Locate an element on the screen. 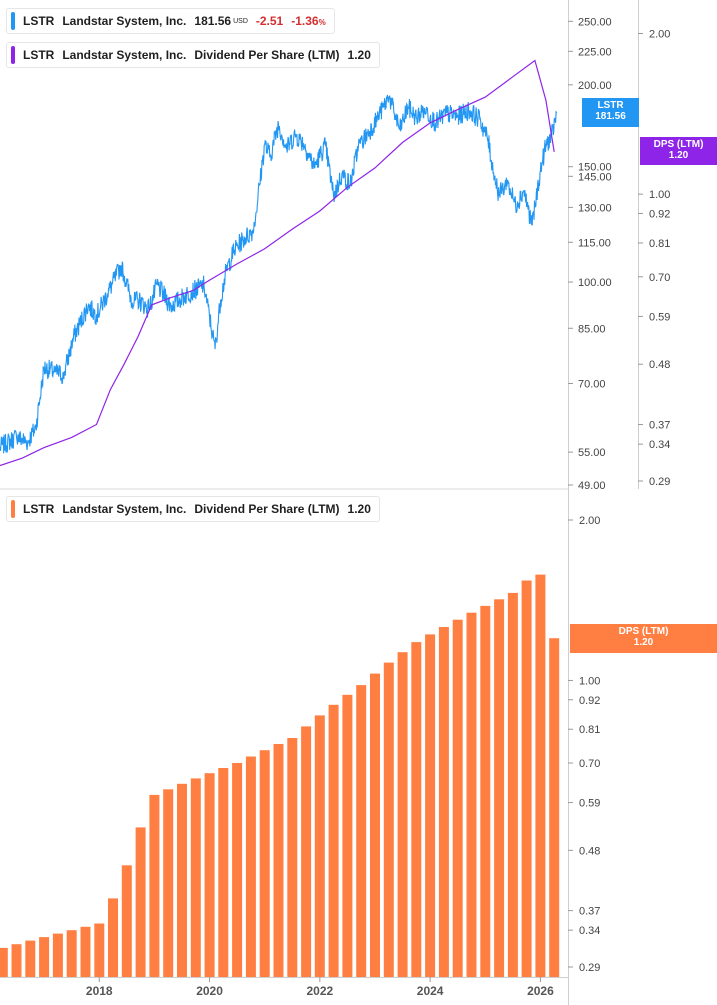  dps-bottom-tick-label: 0.37 is located at coordinates (589, 912).